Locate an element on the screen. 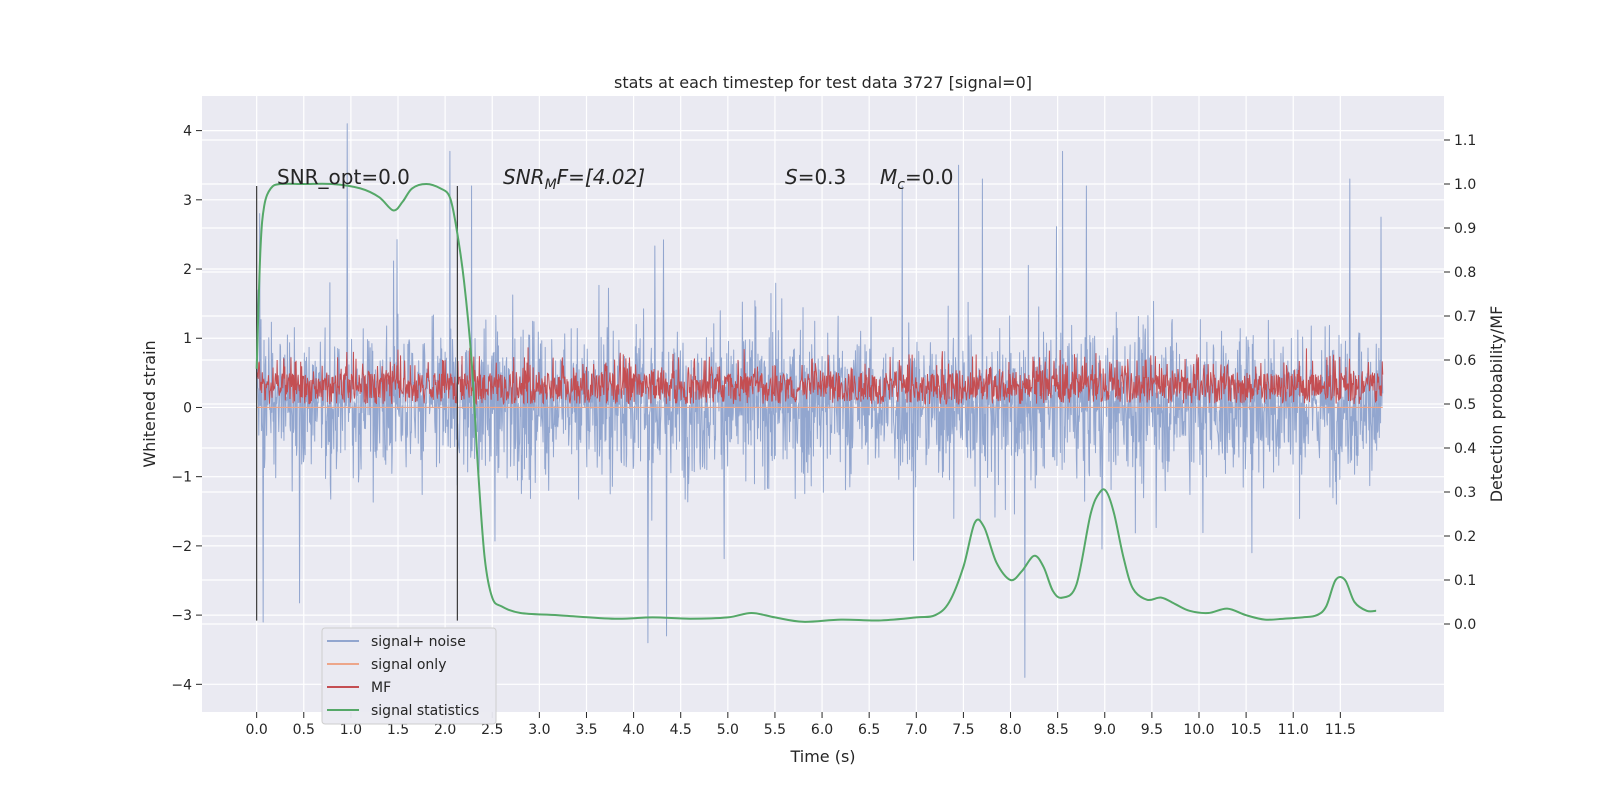  y-tick-label-right: 0.1 is located at coordinates (1465, 581).